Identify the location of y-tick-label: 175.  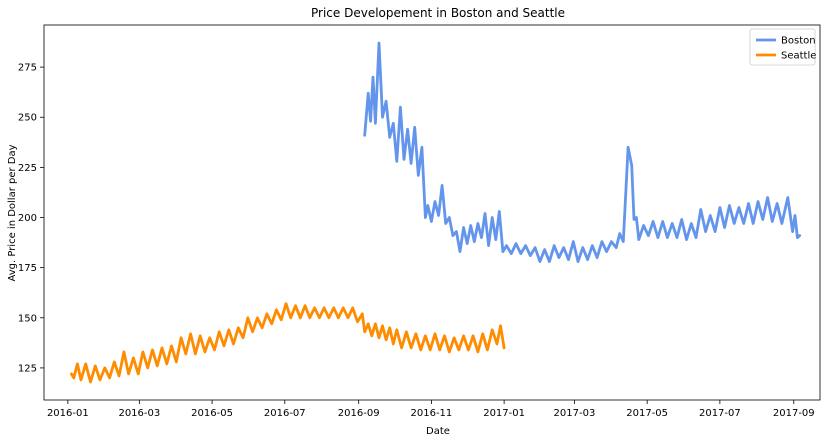
(27, 268).